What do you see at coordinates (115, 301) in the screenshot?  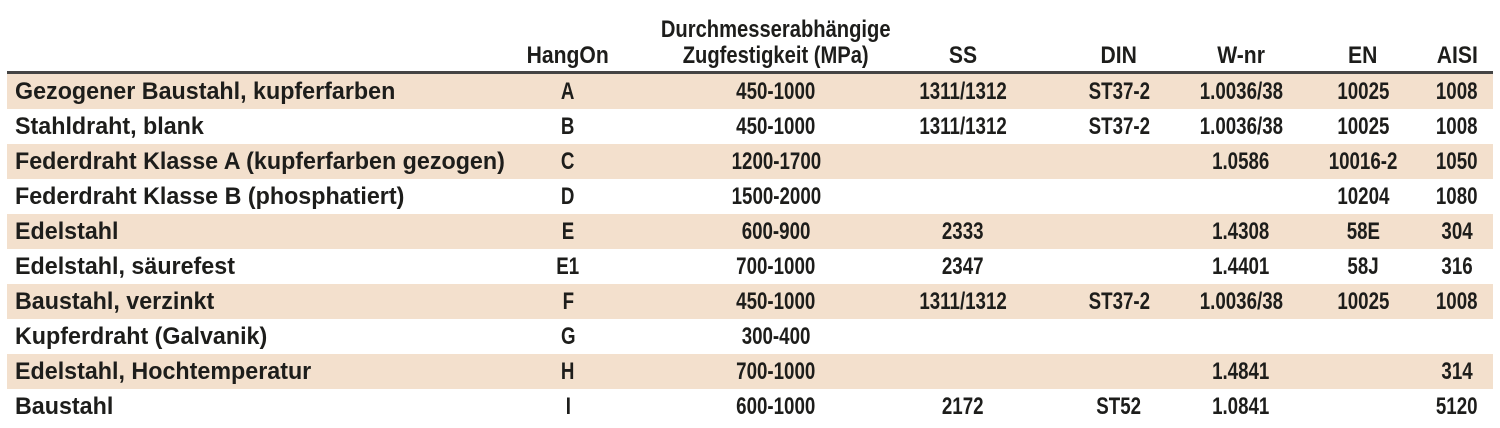 I see `material-cell: Baustahl, verzinkt` at bounding box center [115, 301].